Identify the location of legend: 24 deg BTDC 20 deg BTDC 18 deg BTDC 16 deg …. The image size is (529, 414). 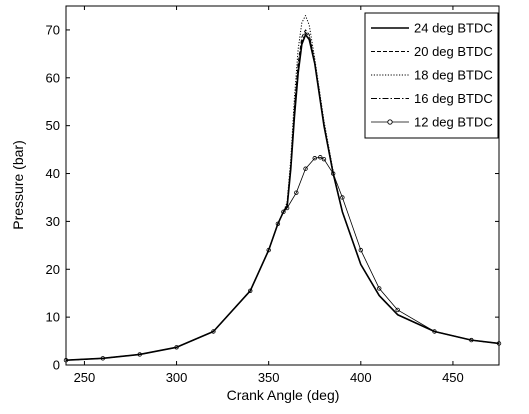
(431, 75).